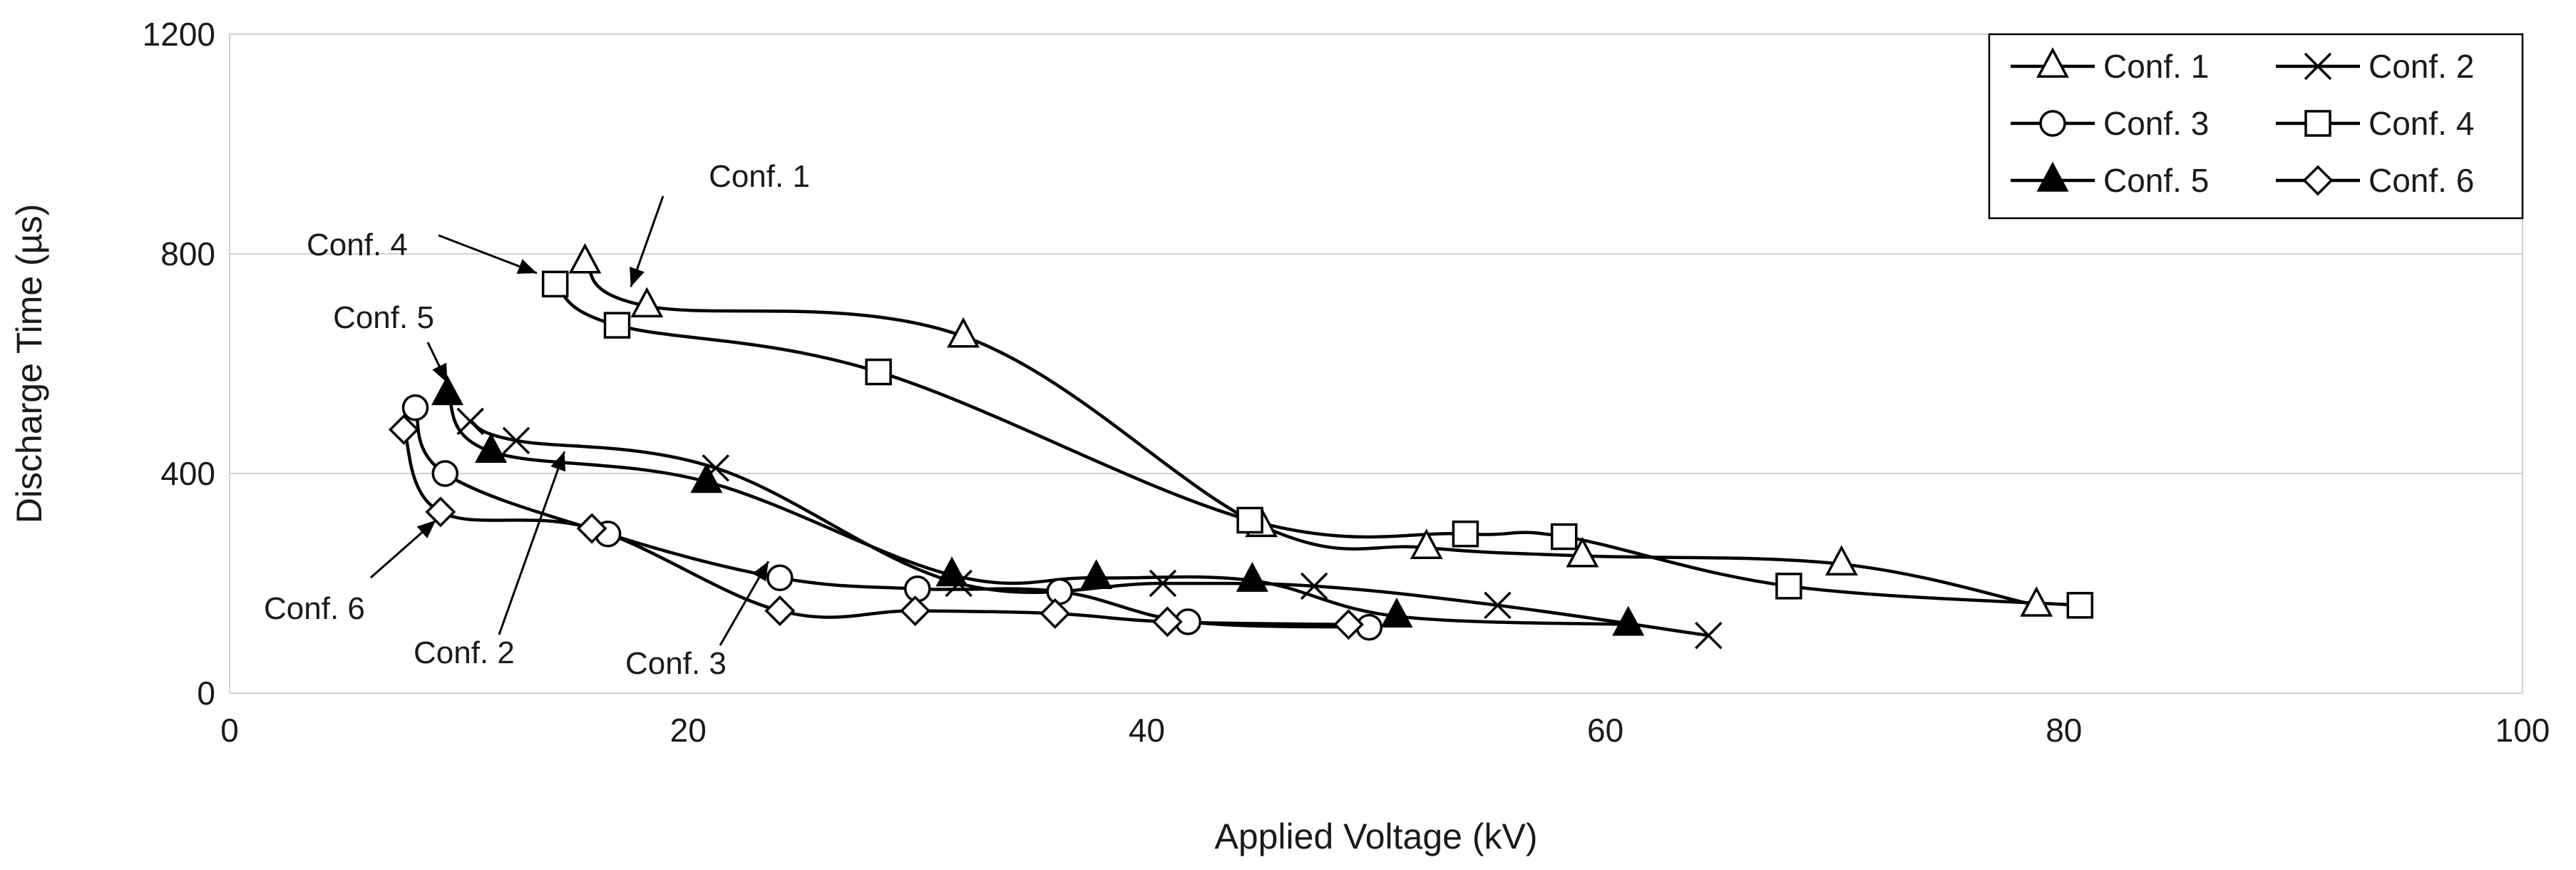 This screenshot has height=870, width=2576. What do you see at coordinates (759, 177) in the screenshot?
I see `annotation-label: Conf. 1` at bounding box center [759, 177].